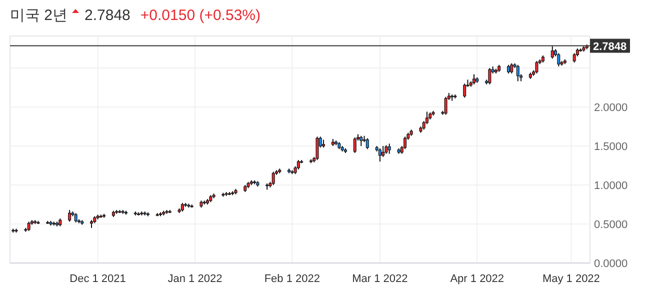 Image resolution: width=645 pixels, height=297 pixels. Describe the element at coordinates (571, 279) in the screenshot. I see `x-tick-label: May 1 2022` at that location.